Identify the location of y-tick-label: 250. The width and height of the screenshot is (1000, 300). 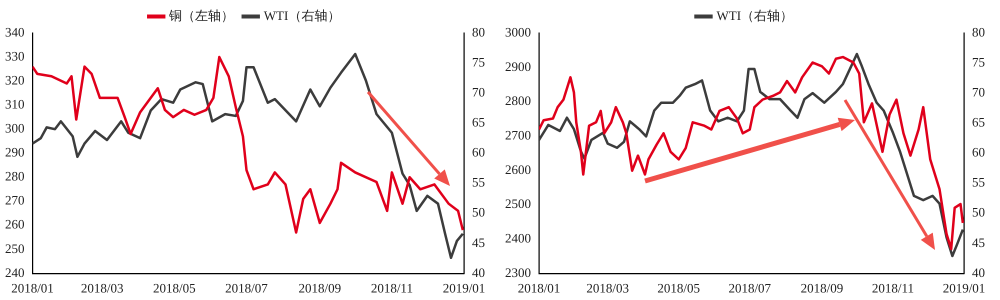
(14, 248).